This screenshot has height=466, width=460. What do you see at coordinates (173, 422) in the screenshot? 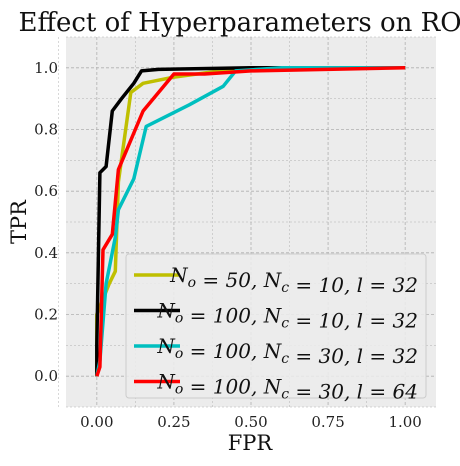
I see `x-tick-label: 0.25` at bounding box center [173, 422].